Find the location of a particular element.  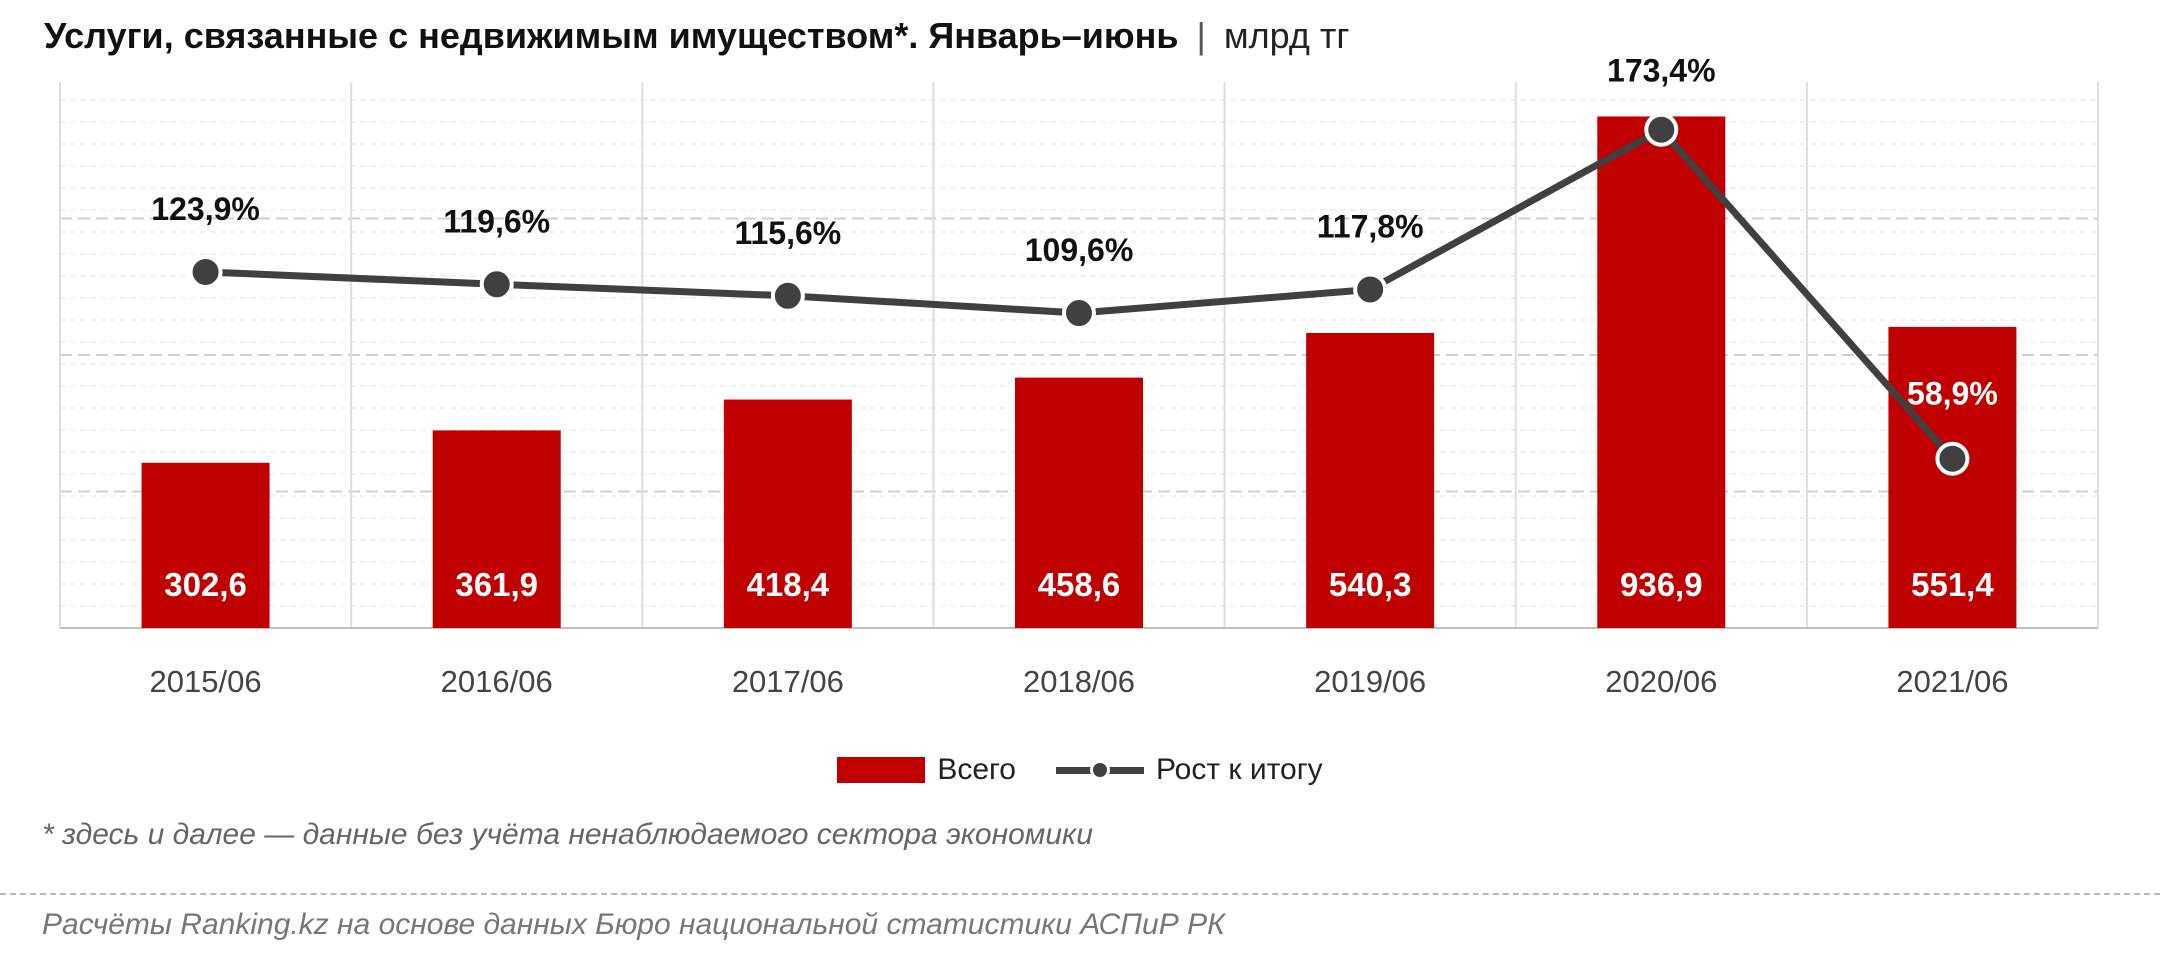

growth-value-label: 109,6% is located at coordinates (1079, 250).